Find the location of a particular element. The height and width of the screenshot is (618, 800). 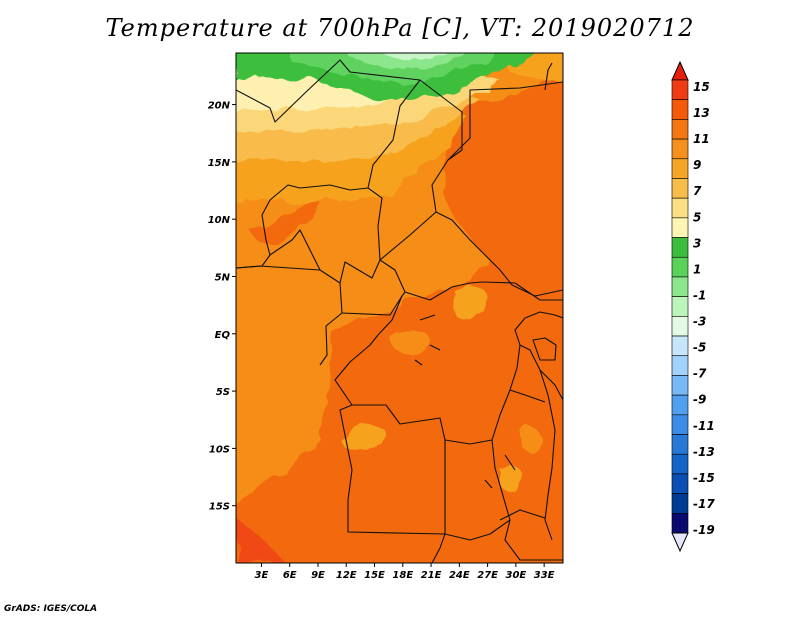

colorbar-label: -13 is located at coordinates (704, 452).